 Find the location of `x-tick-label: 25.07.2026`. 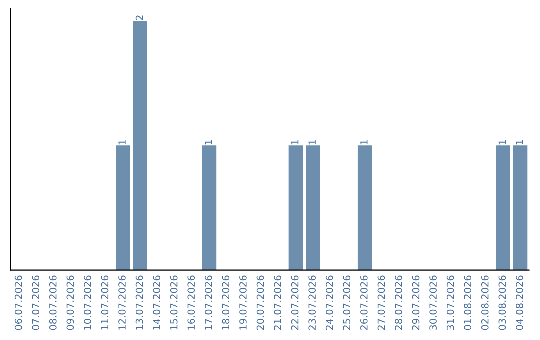

x-tick-label: 25.07.2026 is located at coordinates (347, 303).